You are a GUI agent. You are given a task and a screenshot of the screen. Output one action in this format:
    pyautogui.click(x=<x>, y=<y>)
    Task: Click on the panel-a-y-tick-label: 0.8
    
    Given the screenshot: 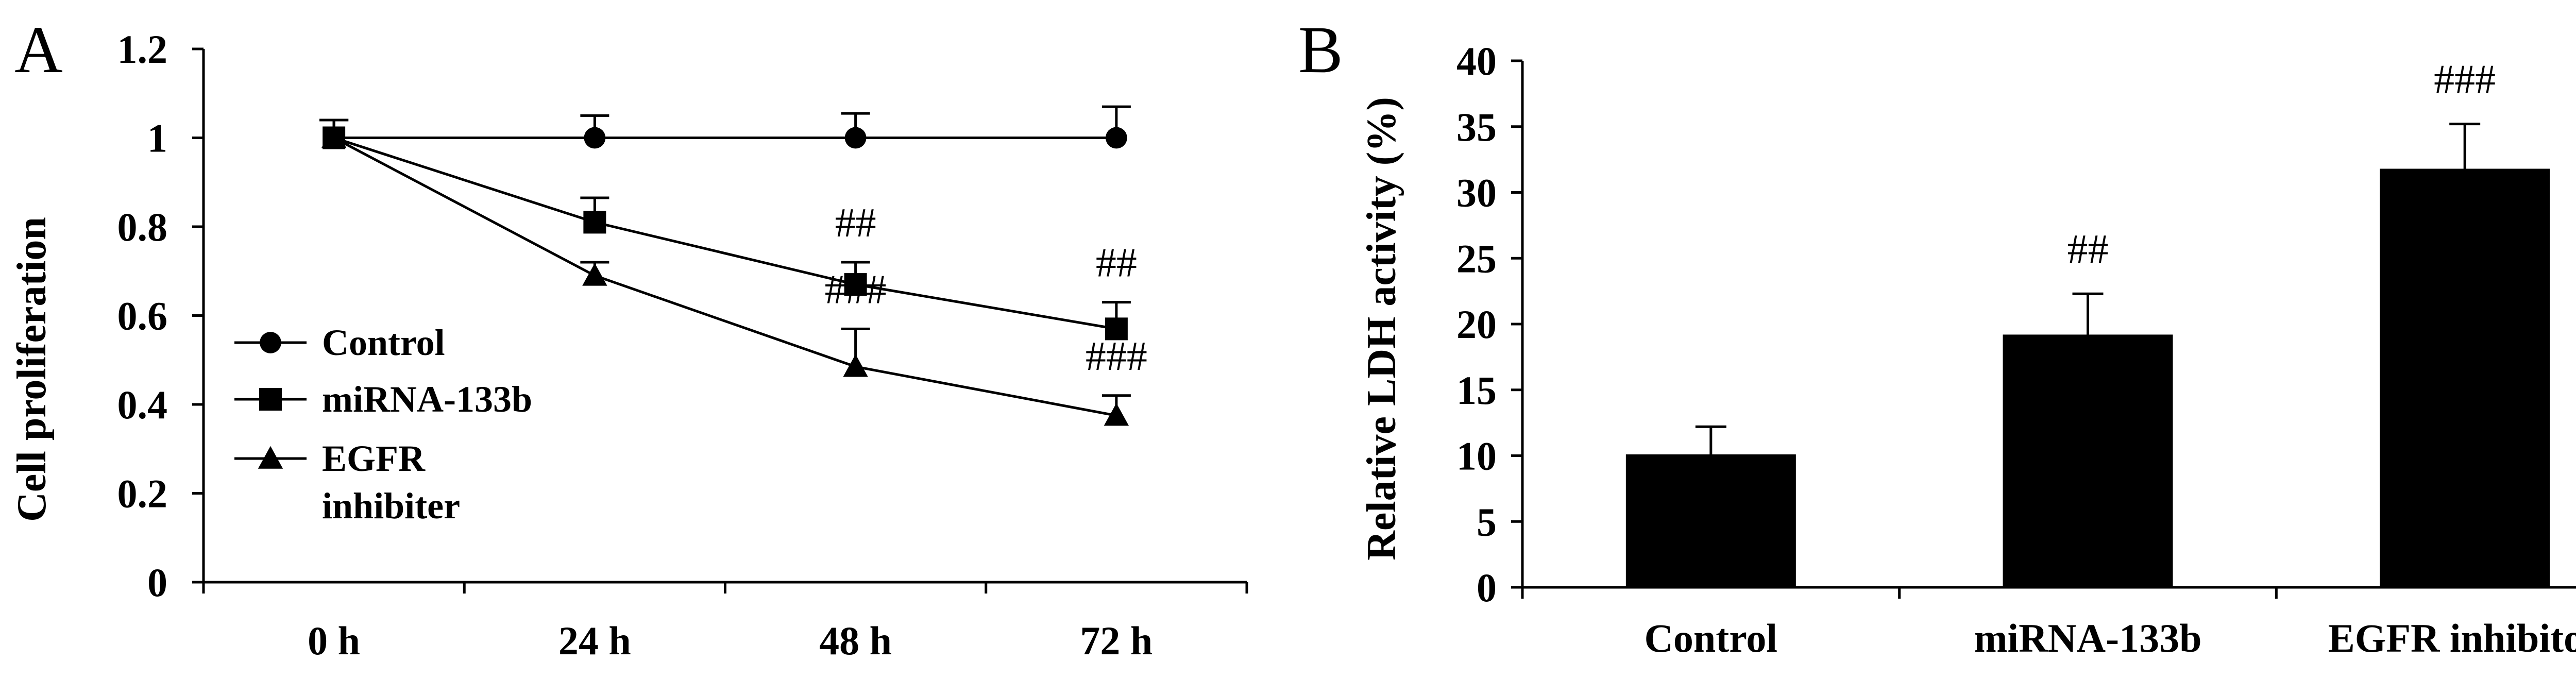 What is the action you would take?
    pyautogui.click(x=142, y=227)
    